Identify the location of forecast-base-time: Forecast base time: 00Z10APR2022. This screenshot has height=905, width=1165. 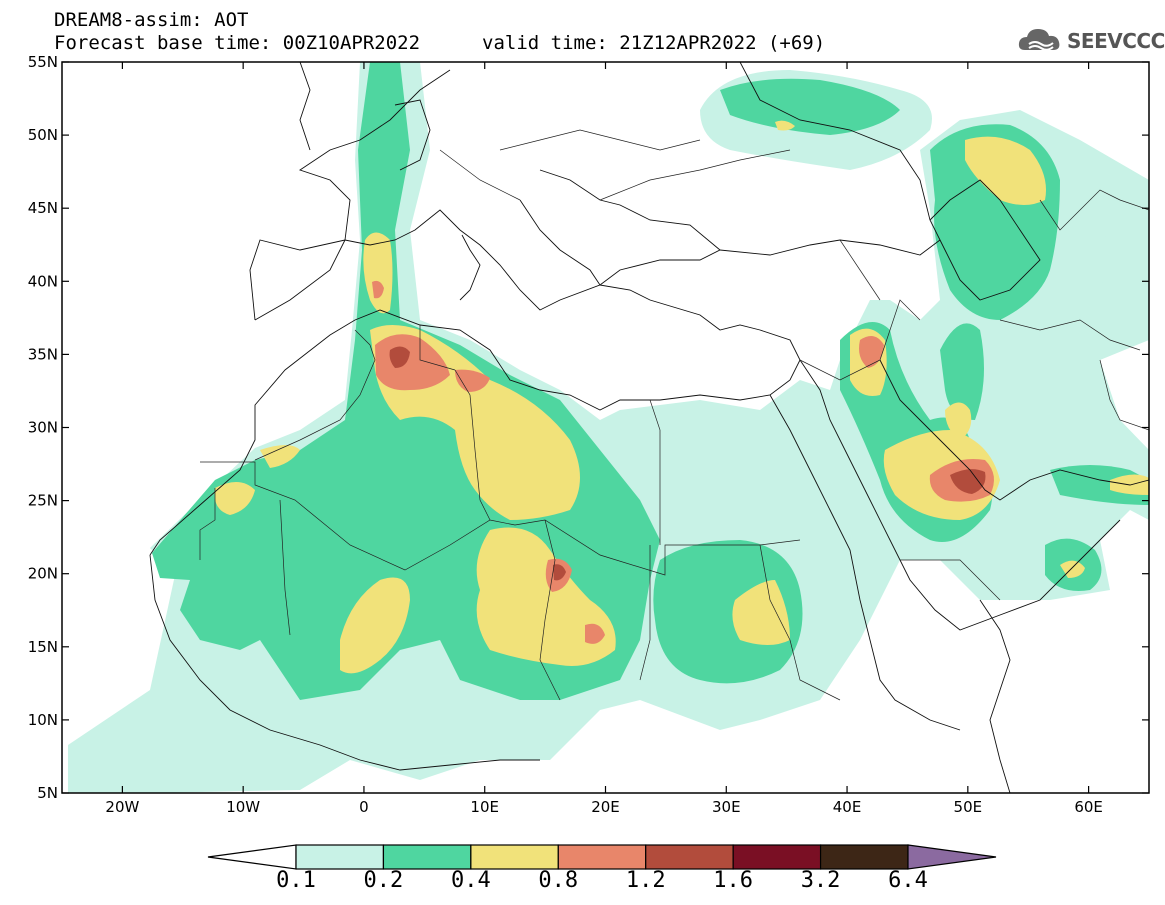
(237, 43).